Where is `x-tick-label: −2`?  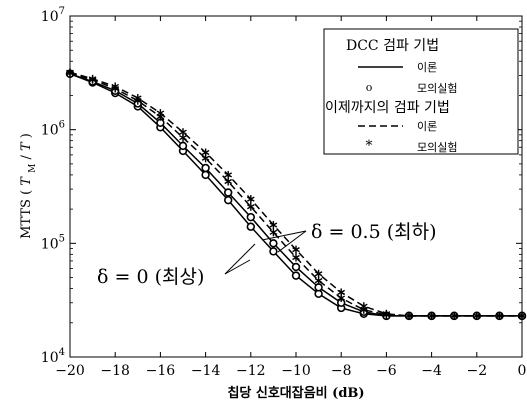 x-tick-label: −2 is located at coordinates (476, 371).